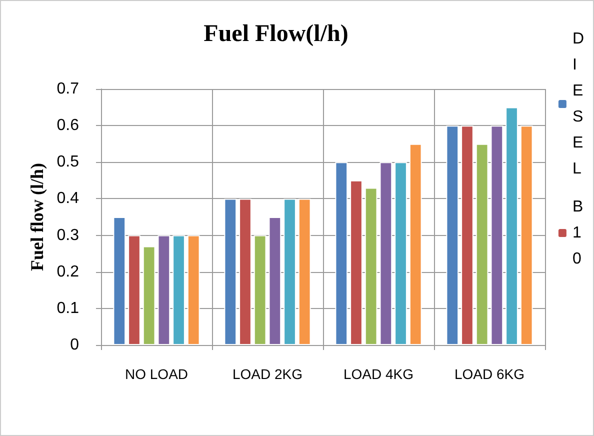 This screenshot has width=594, height=436. What do you see at coordinates (578, 104) in the screenshot?
I see `legend-label: DIESEL` at bounding box center [578, 104].